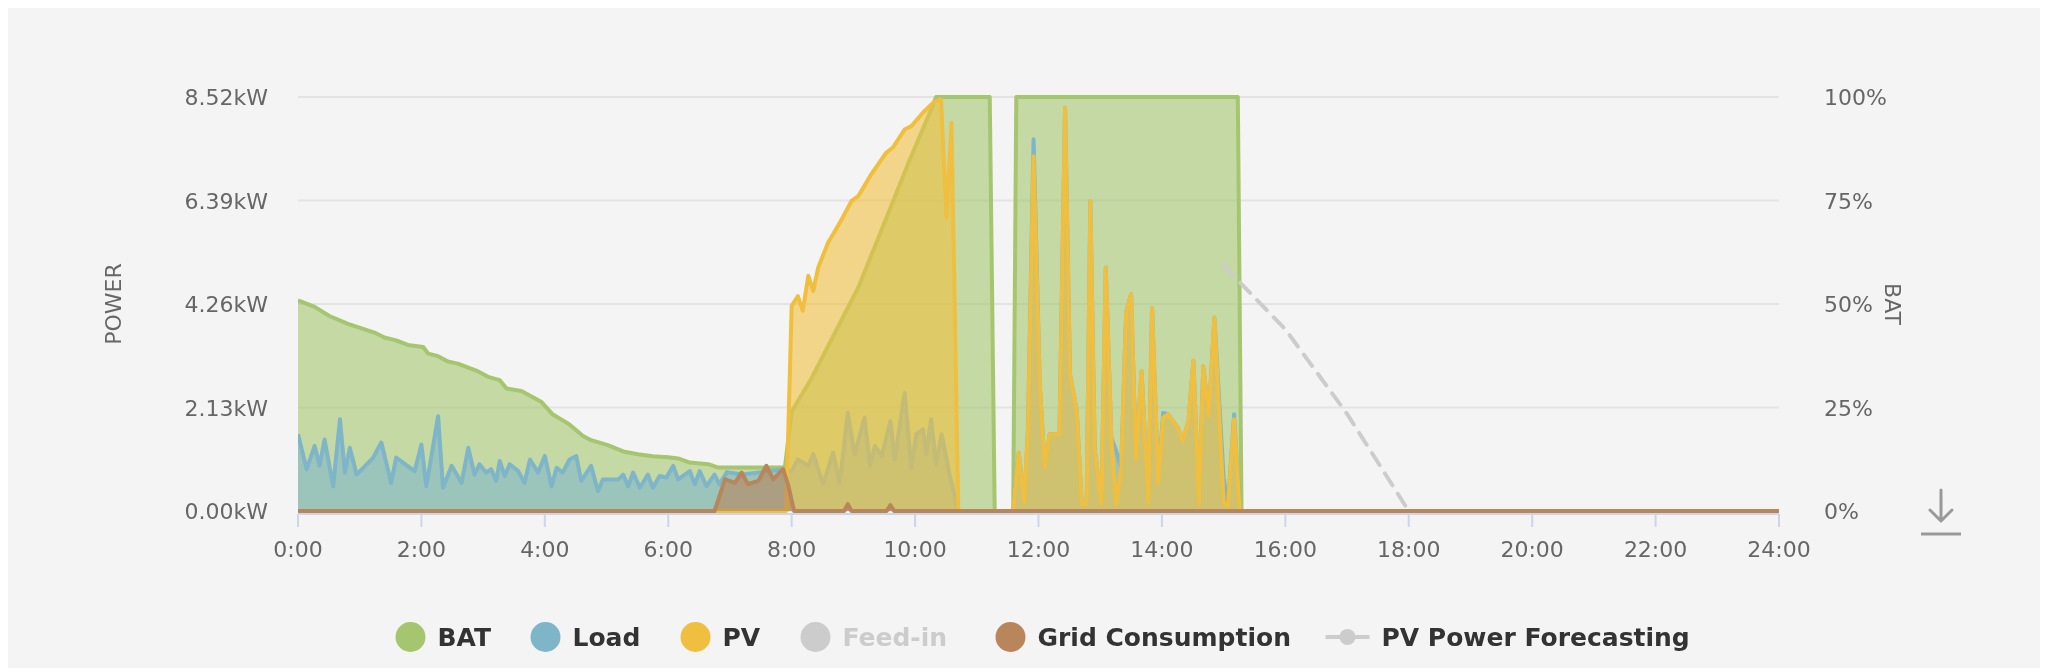  What do you see at coordinates (226, 201) in the screenshot?
I see `y-tick-label: 6.39kW` at bounding box center [226, 201].